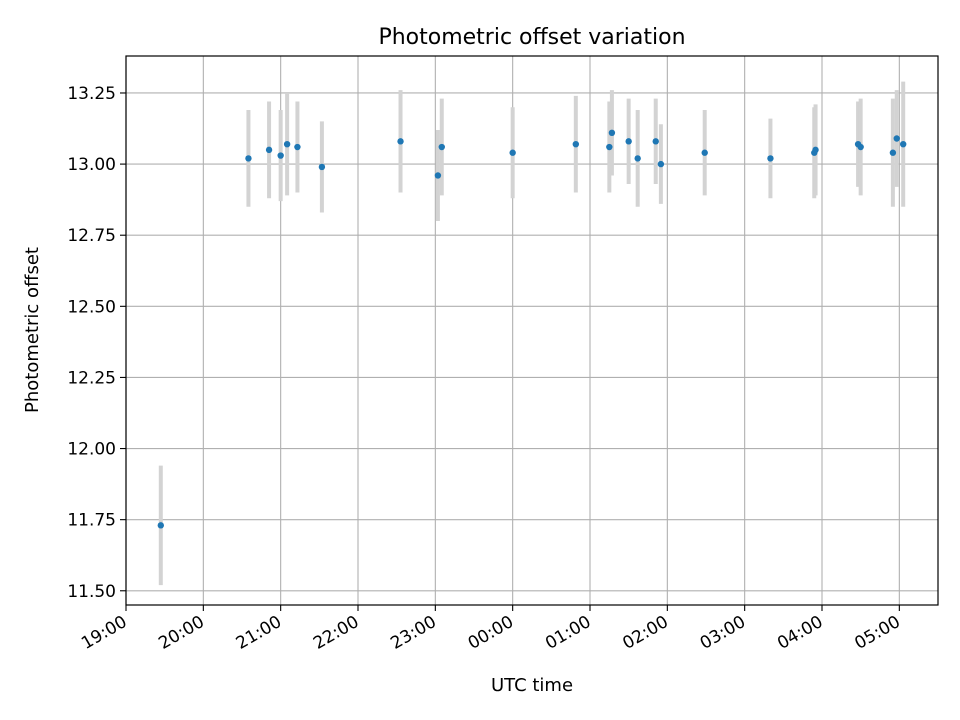  Describe the element at coordinates (91, 592) in the screenshot. I see `y-tick-label: 11.50` at that location.